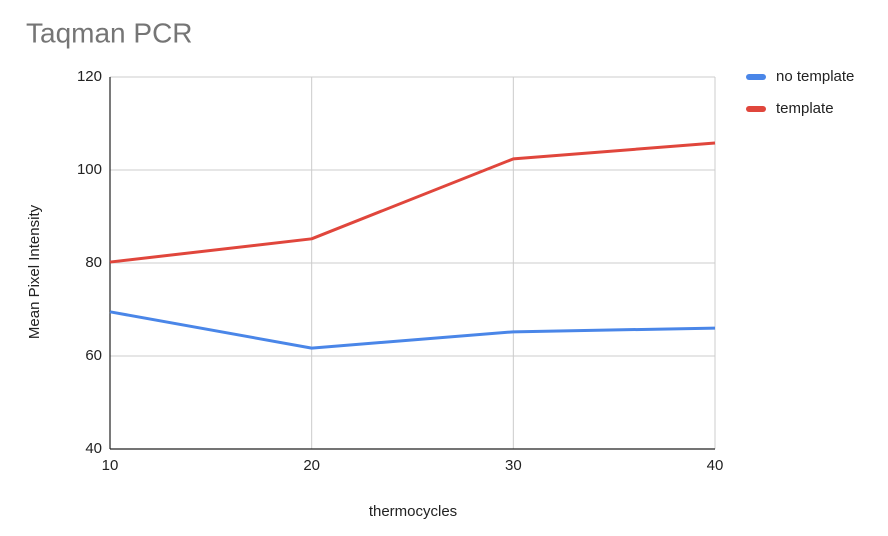 The width and height of the screenshot is (888, 536). What do you see at coordinates (93, 355) in the screenshot?
I see `y-tick-label: 60` at bounding box center [93, 355].